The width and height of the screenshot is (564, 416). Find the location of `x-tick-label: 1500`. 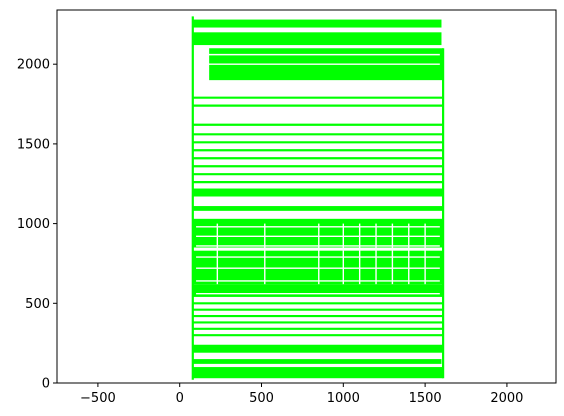

x-tick-label: 1500 is located at coordinates (425, 398).